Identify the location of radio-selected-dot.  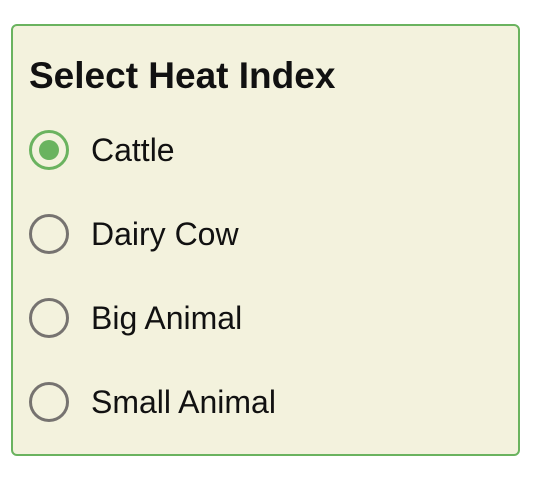
(49, 150).